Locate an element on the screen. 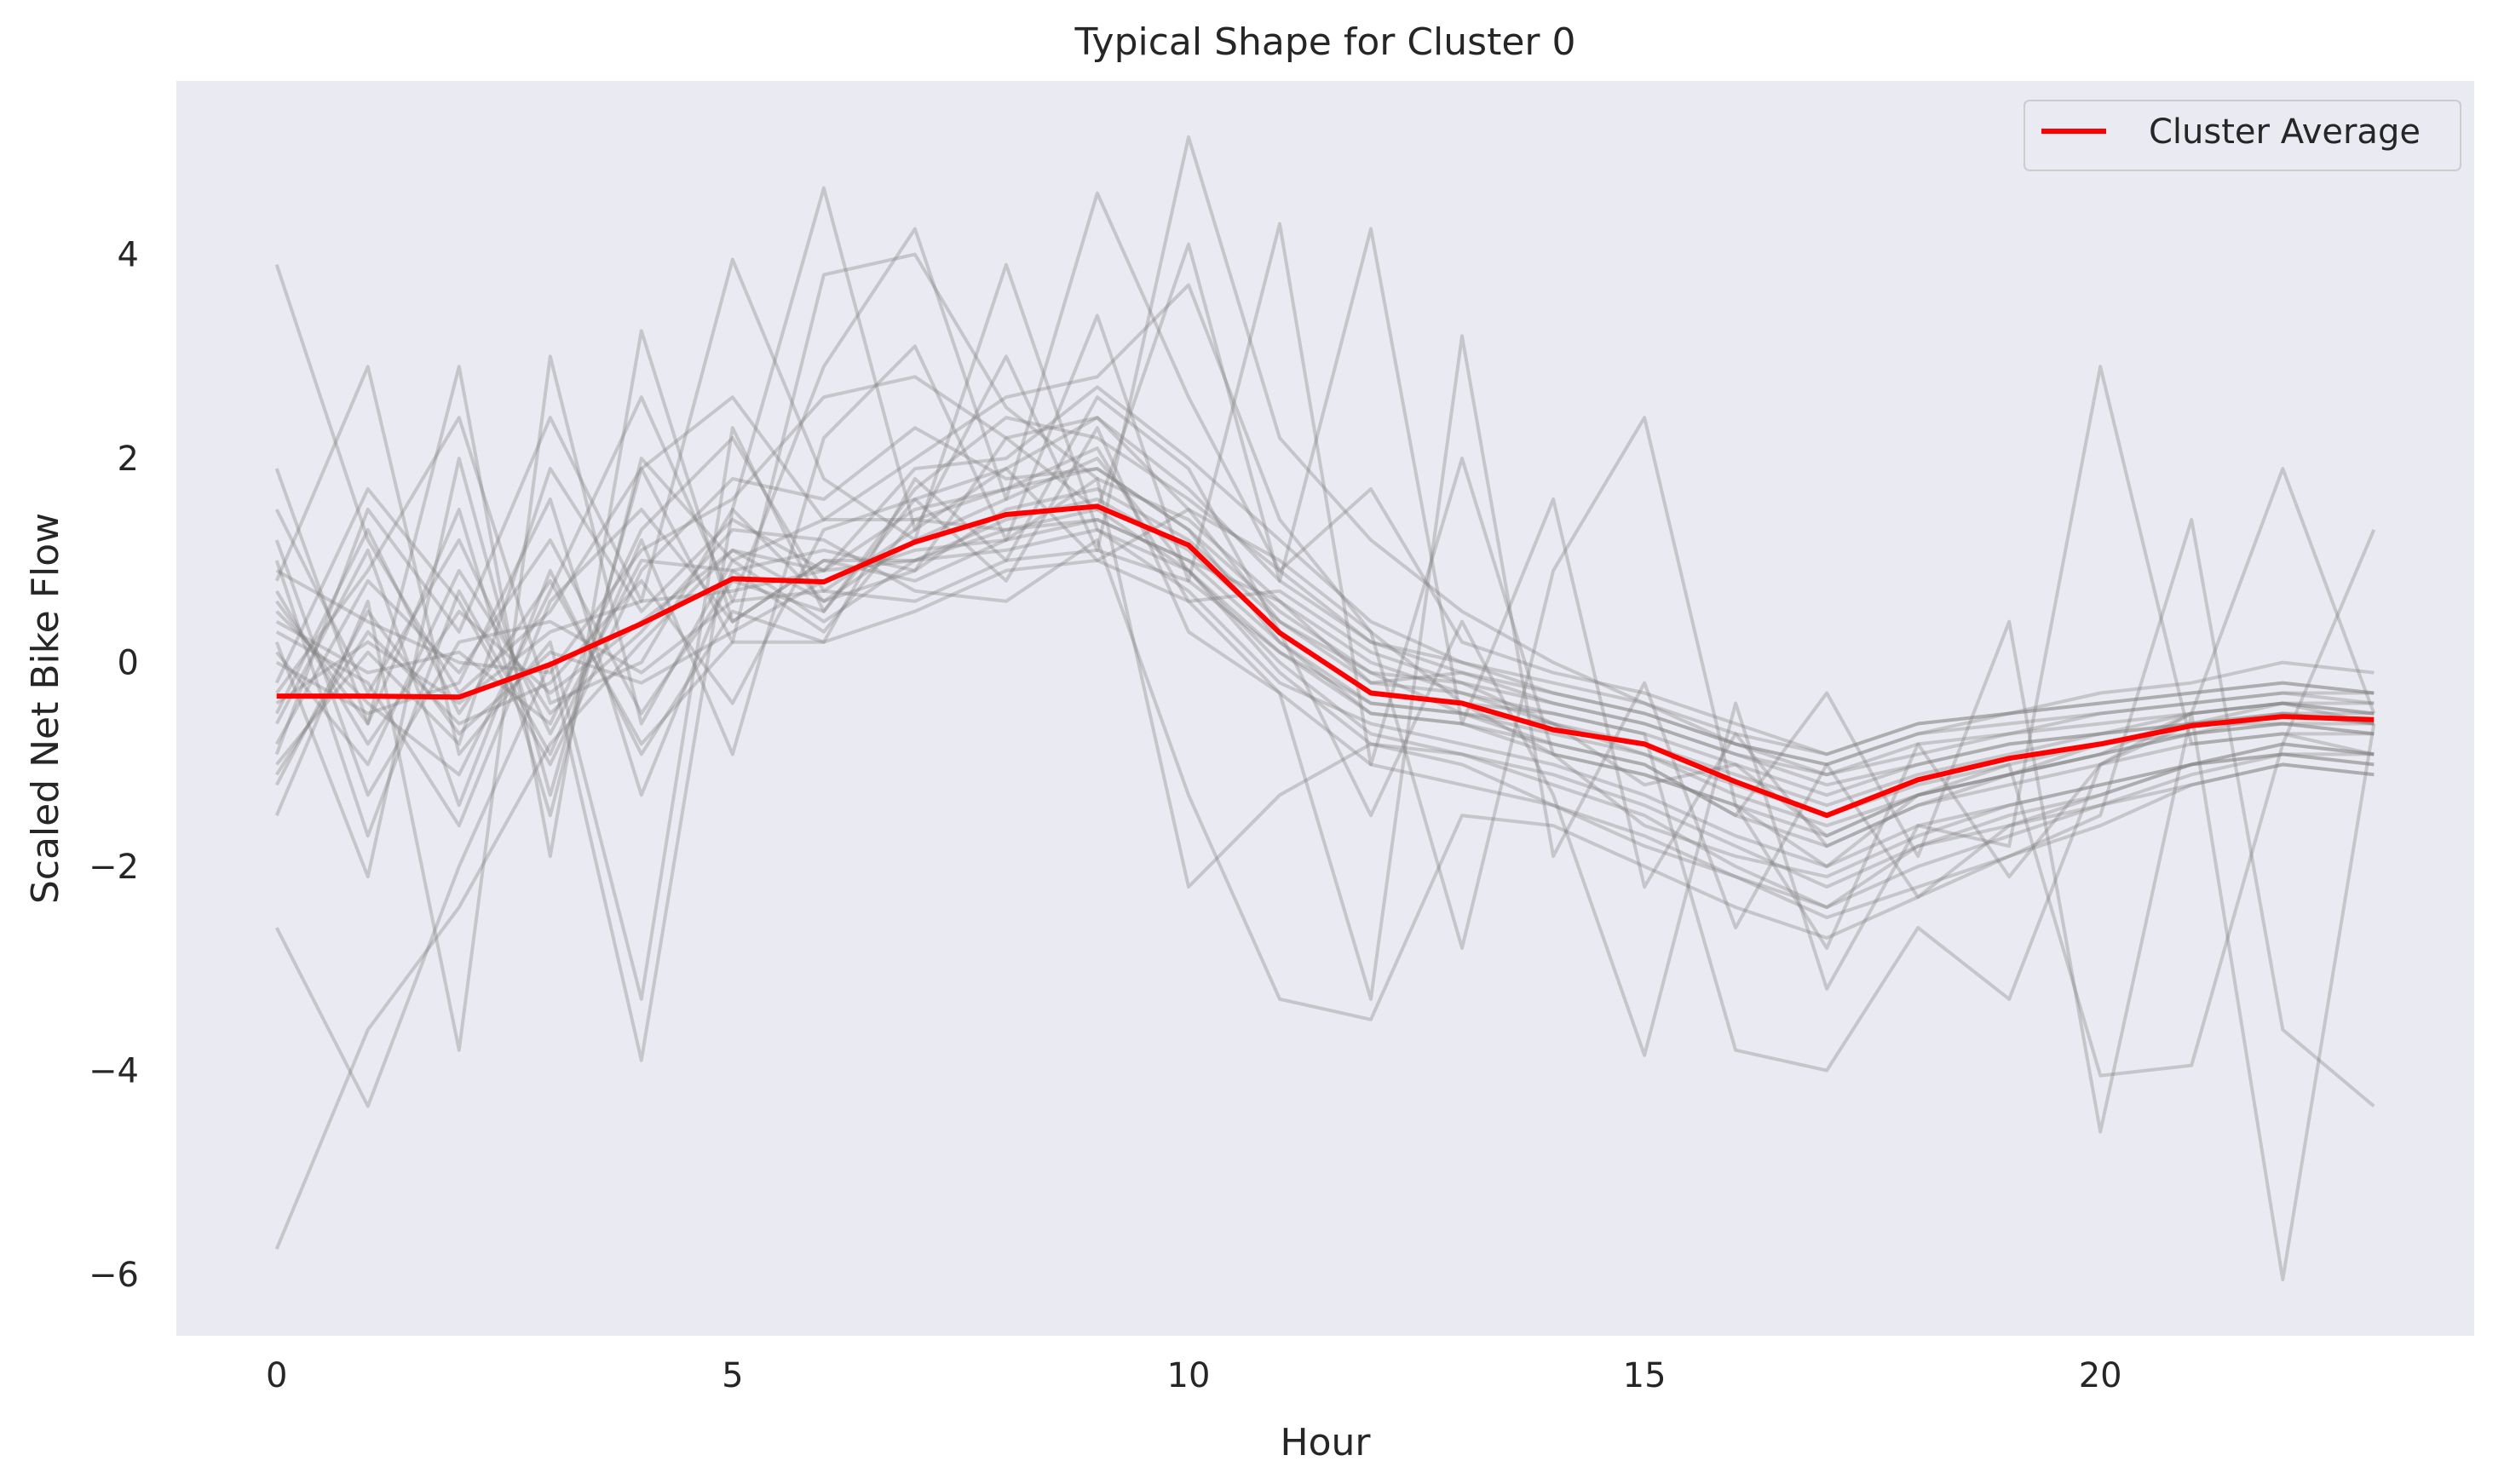 The height and width of the screenshot is (1484, 2510). x-tick-label-5: 5 is located at coordinates (732, 1375).